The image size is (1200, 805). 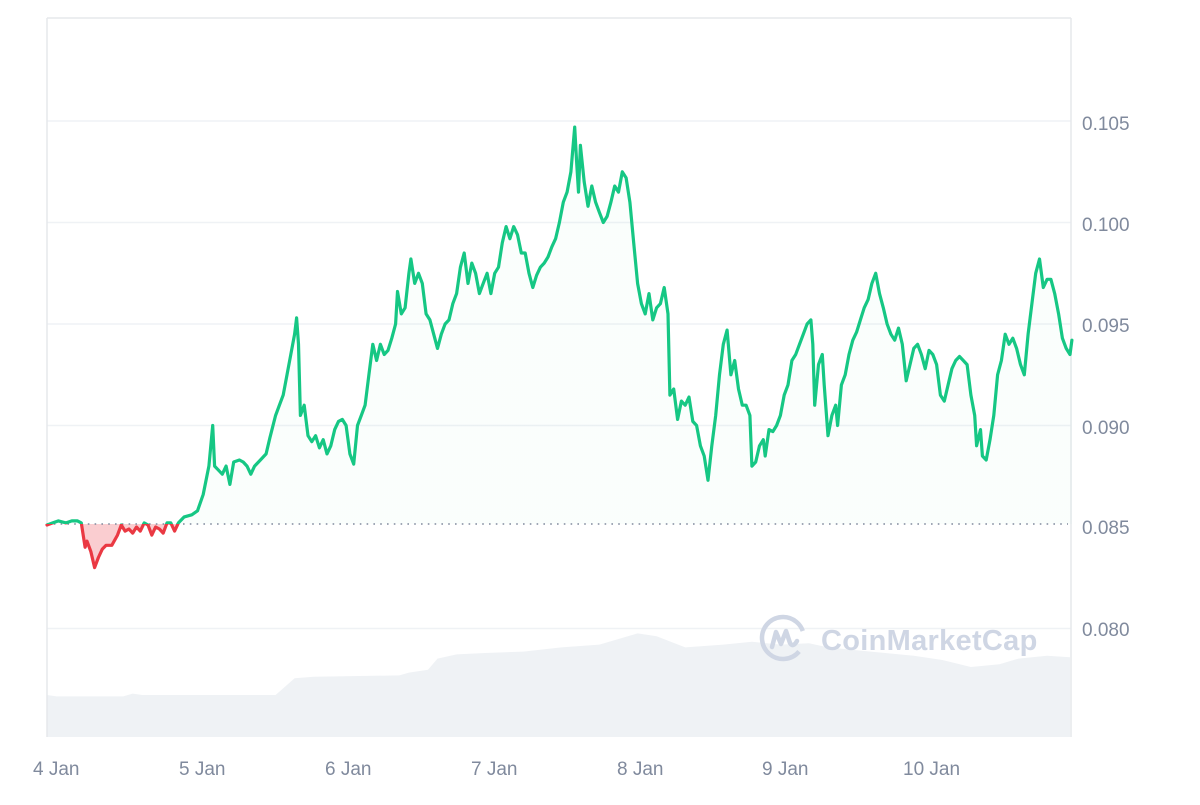 What do you see at coordinates (56, 769) in the screenshot?
I see `x-tick-label: 4 Jan` at bounding box center [56, 769].